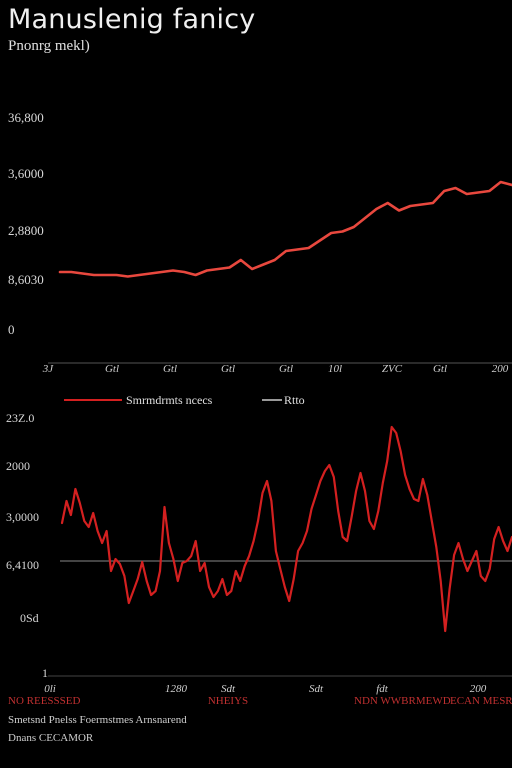  Describe the element at coordinates (97, 720) in the screenshot. I see `footer-source-line: Smetsnd Pnelss Foermstmes Arnsnarend` at that location.